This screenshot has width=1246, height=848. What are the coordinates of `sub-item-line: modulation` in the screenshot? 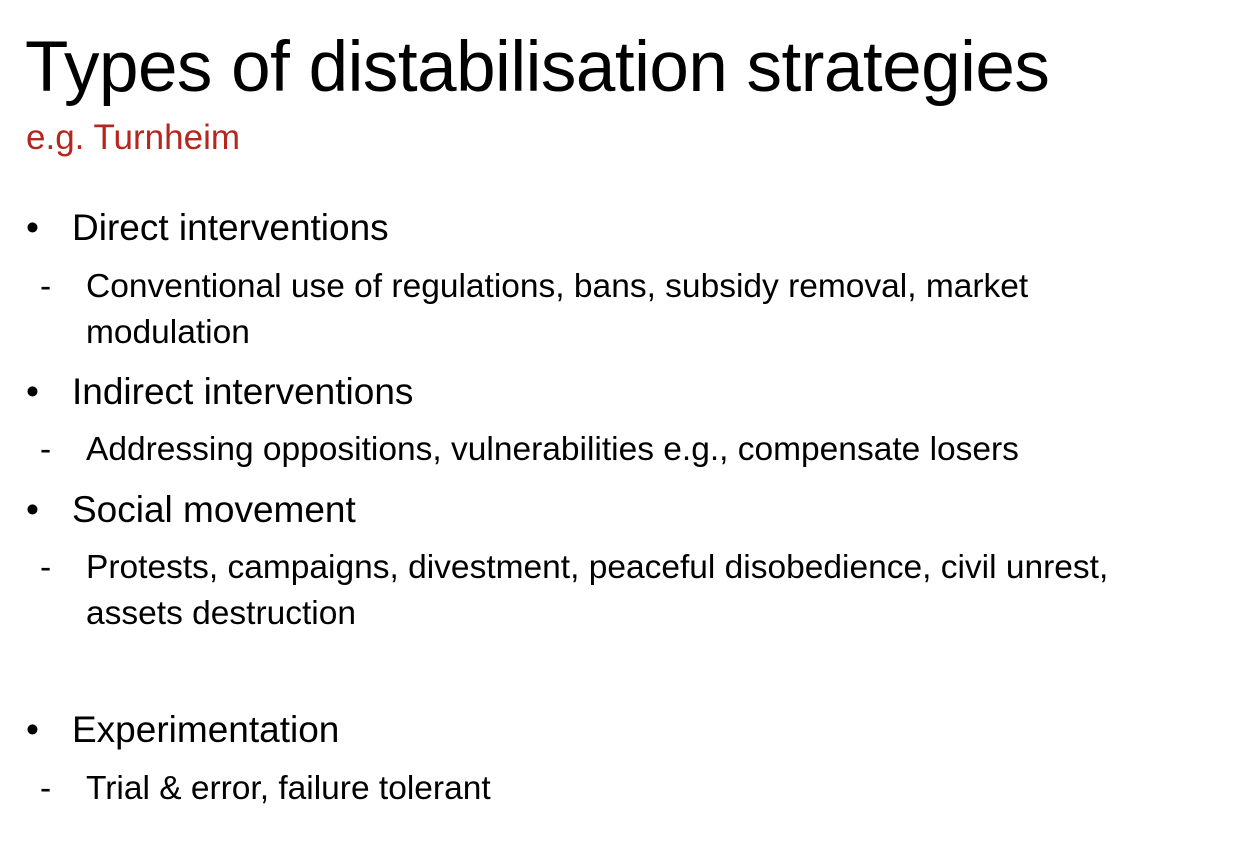 It's located at (168, 332).